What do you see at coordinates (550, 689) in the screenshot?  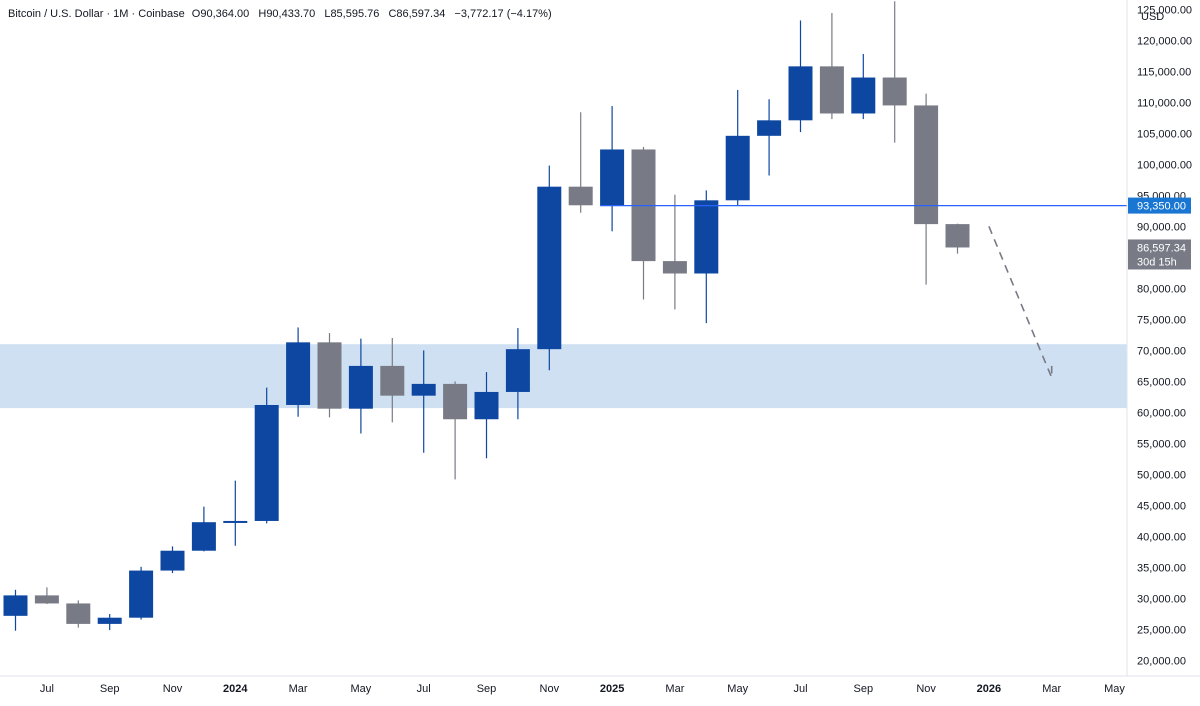 I see `time-tick-label: Nov` at bounding box center [550, 689].